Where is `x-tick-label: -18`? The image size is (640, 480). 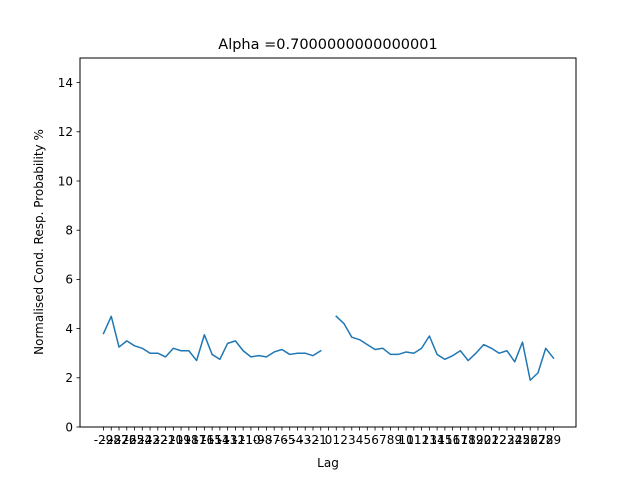 x-tick-label: -18 is located at coordinates (189, 440).